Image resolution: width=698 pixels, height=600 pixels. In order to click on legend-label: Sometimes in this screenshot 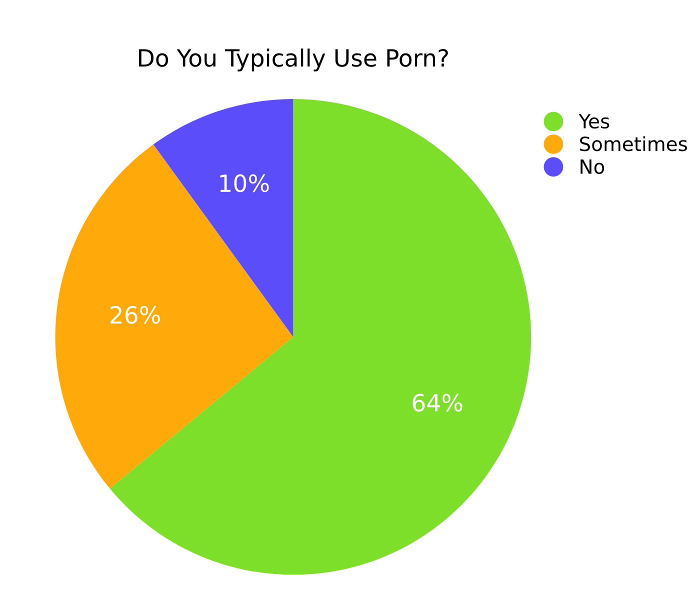, I will do `click(633, 144)`.